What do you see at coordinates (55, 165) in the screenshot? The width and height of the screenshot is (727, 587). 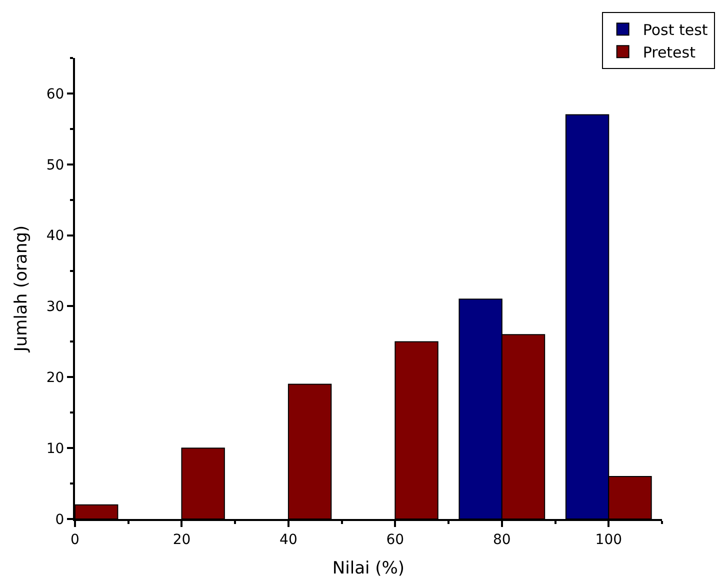 I see `y-tick-label: 50` at bounding box center [55, 165].